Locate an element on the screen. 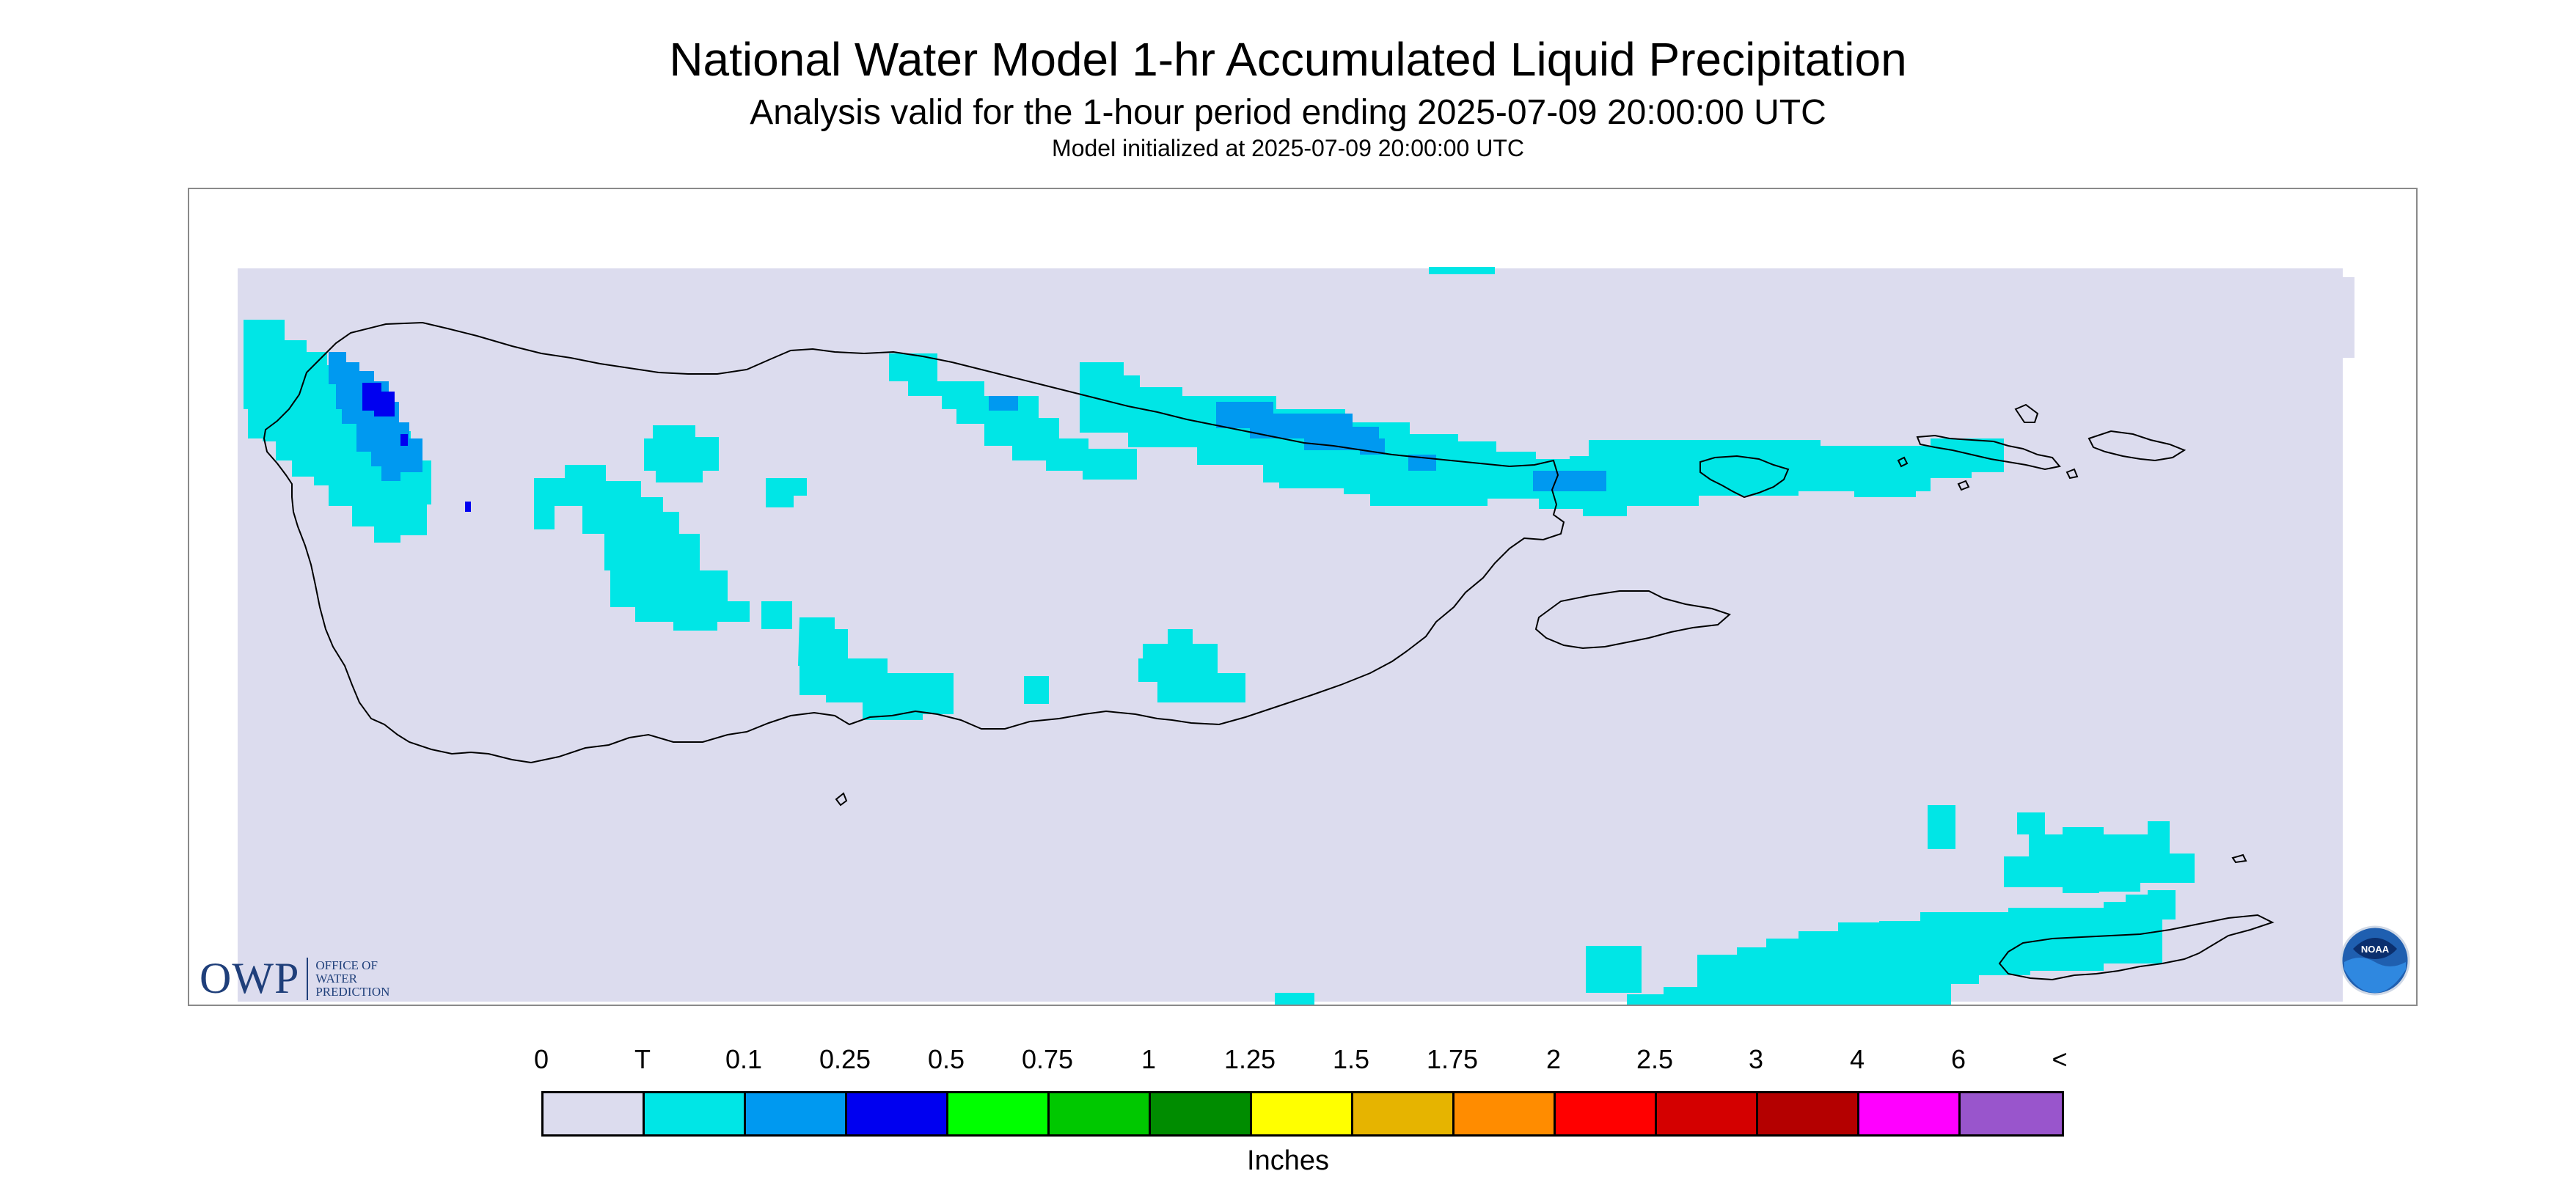 Image resolution: width=2576 pixels, height=1182 pixels. precip-area-northeast is located at coordinates (1542, 439).